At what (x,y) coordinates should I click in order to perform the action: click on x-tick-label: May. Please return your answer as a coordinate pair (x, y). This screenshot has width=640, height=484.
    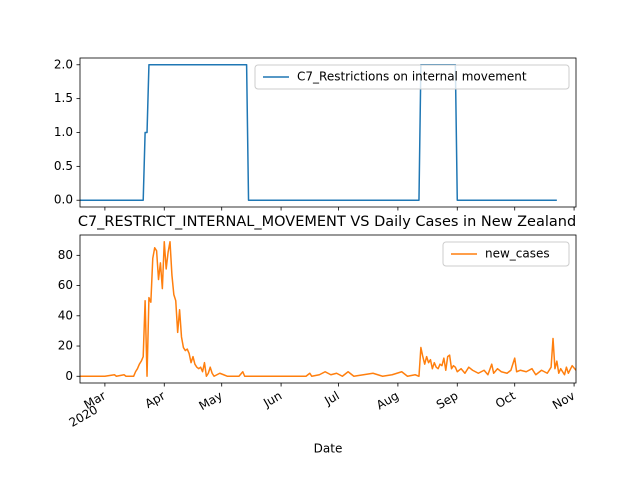
    Looking at the image, I should click on (210, 401).